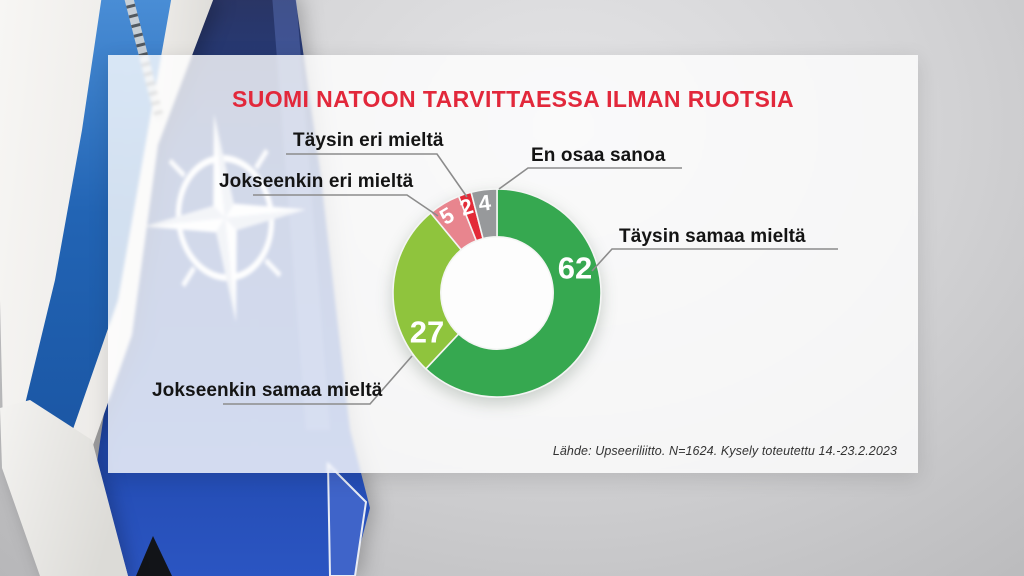 This screenshot has width=1024, height=576. Describe the element at coordinates (513, 99) in the screenshot. I see `chart-title: SUOMI NATOON TARVITTAESSA ILMAN RUOTSIA` at that location.